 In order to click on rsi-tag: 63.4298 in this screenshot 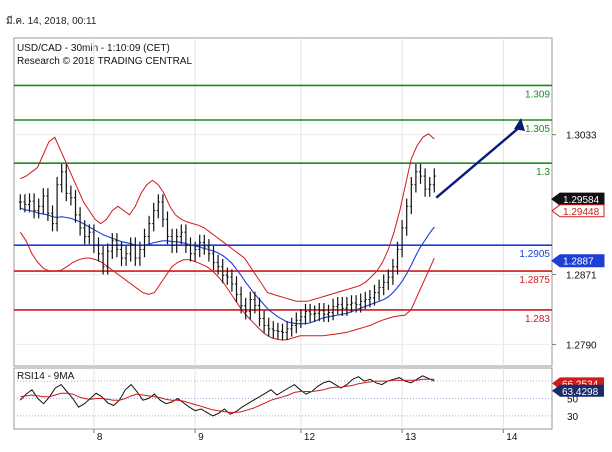, I will do `click(578, 391)`.